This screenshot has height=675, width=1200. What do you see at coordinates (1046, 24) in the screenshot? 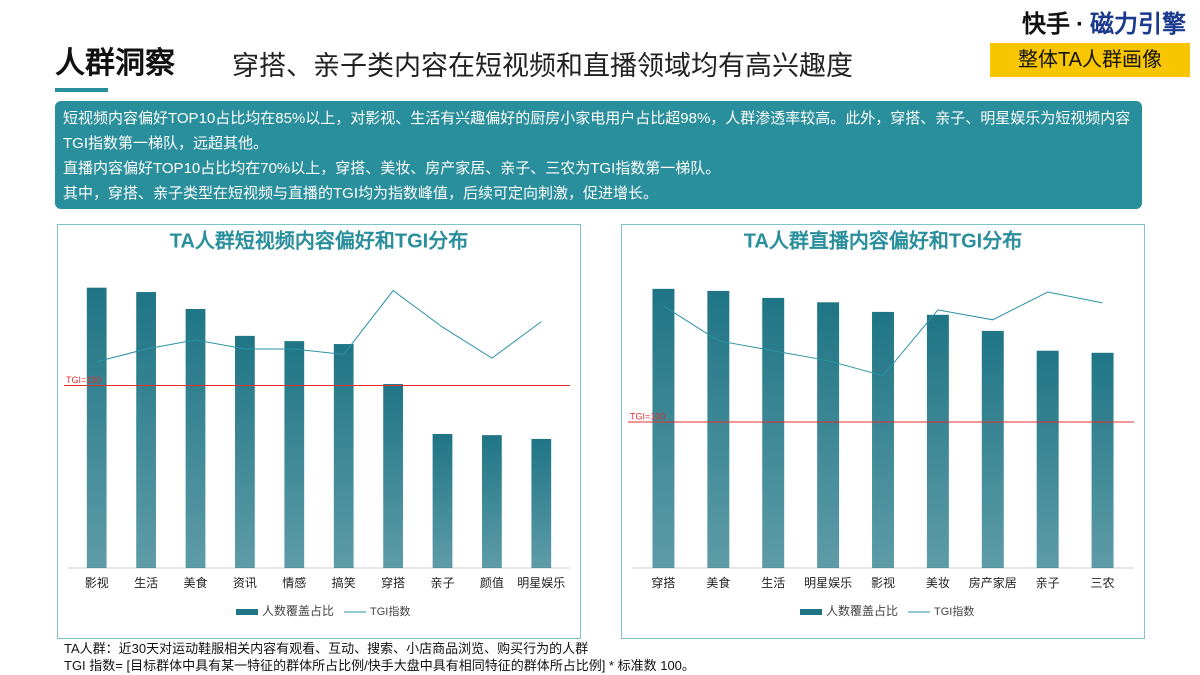
I see `brand-name: 快手` at bounding box center [1046, 24].